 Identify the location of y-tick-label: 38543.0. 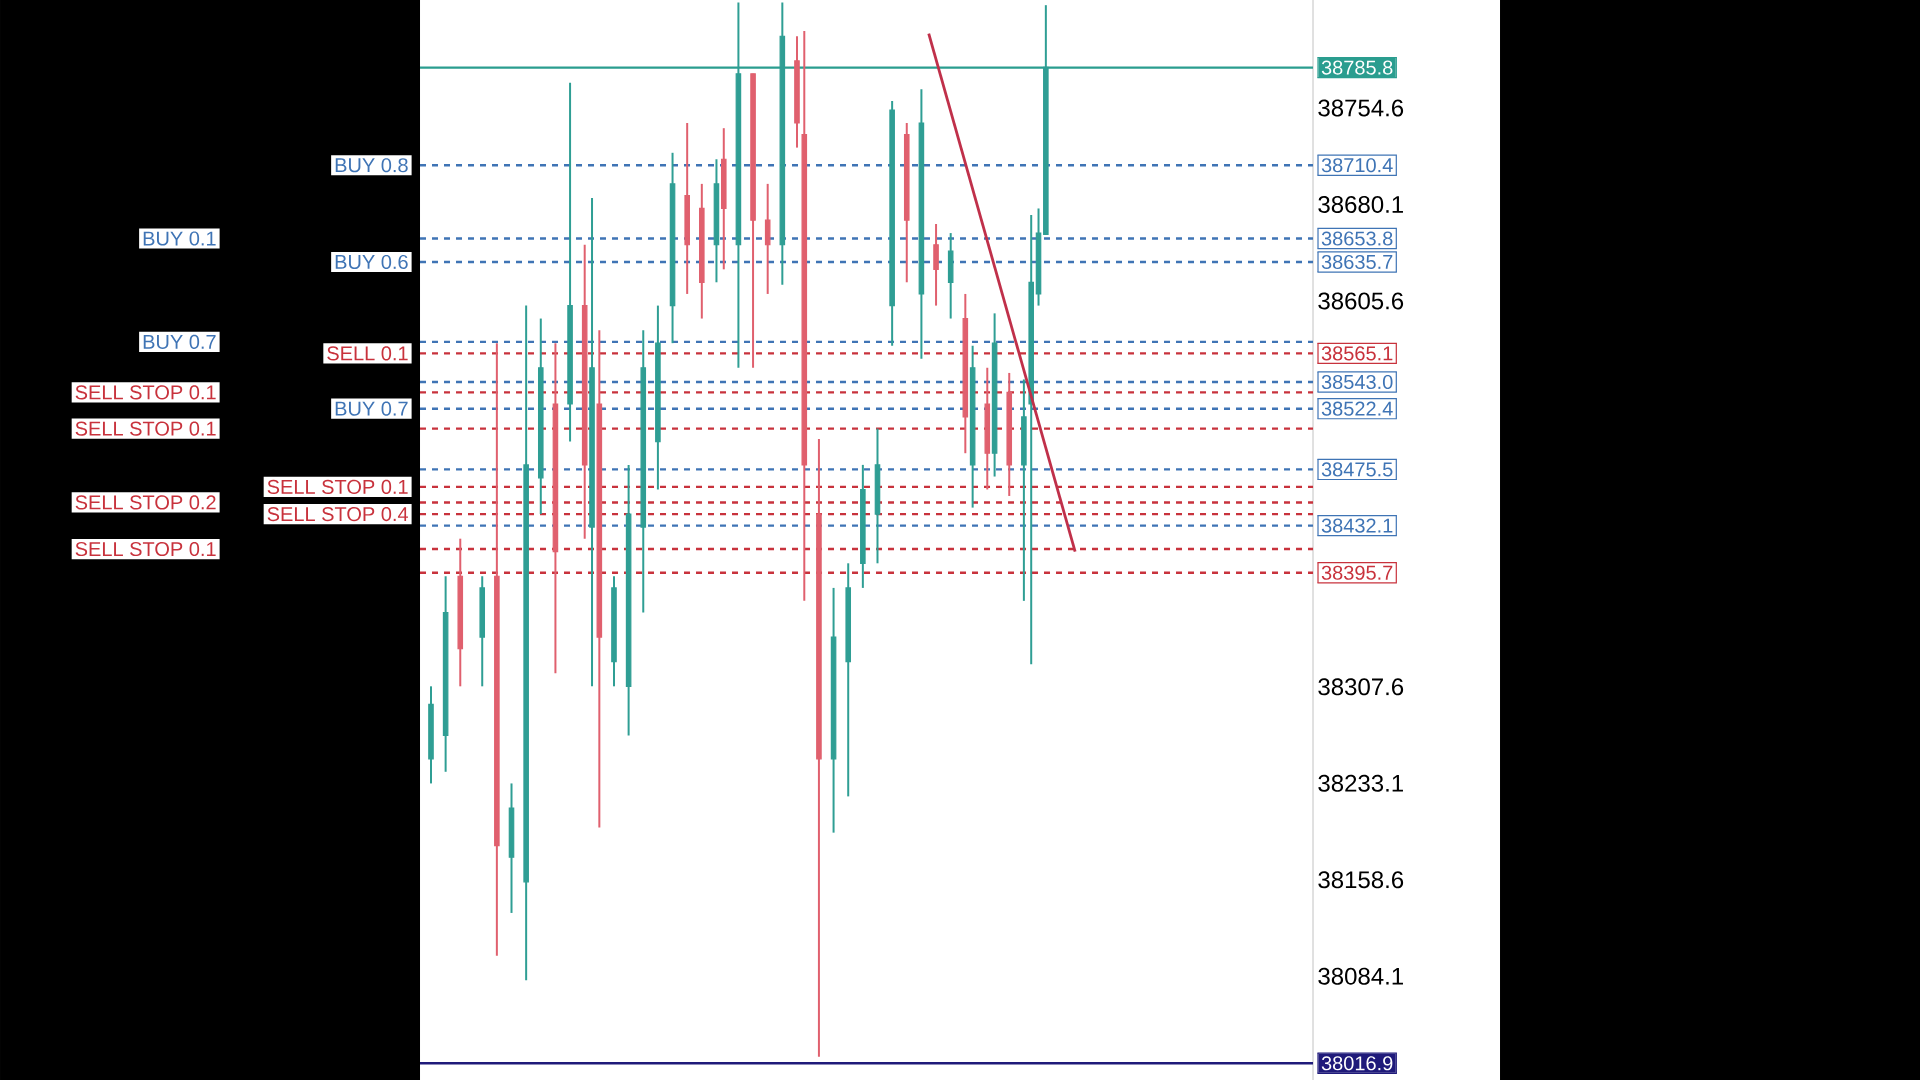
(1357, 382).